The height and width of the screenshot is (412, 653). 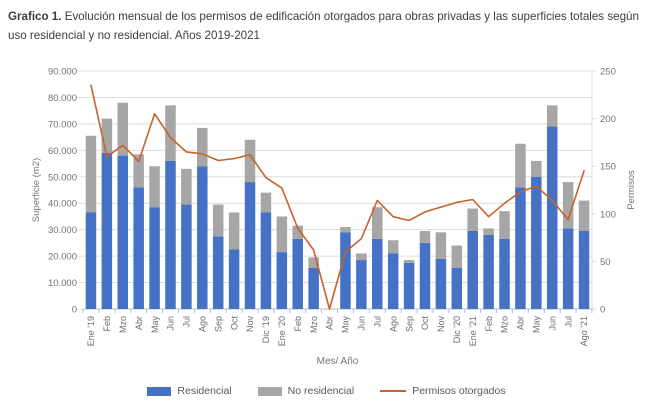 I want to click on residencial-swatch-icon, so click(x=159, y=391).